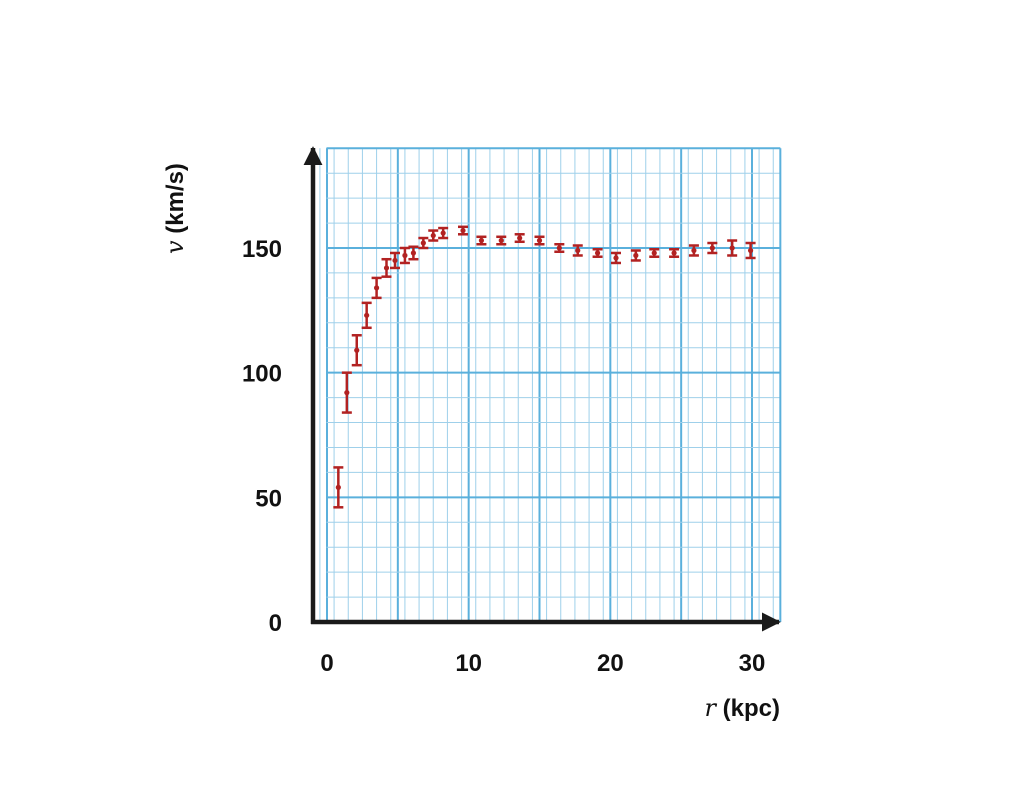  What do you see at coordinates (711, 708) in the screenshot?
I see `x-axis-variable: r` at bounding box center [711, 708].